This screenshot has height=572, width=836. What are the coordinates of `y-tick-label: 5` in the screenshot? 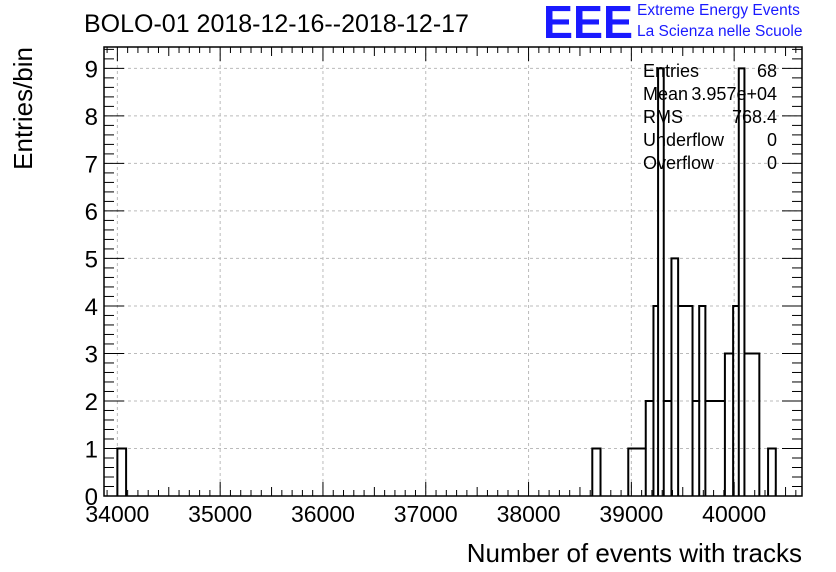 It's located at (91, 259).